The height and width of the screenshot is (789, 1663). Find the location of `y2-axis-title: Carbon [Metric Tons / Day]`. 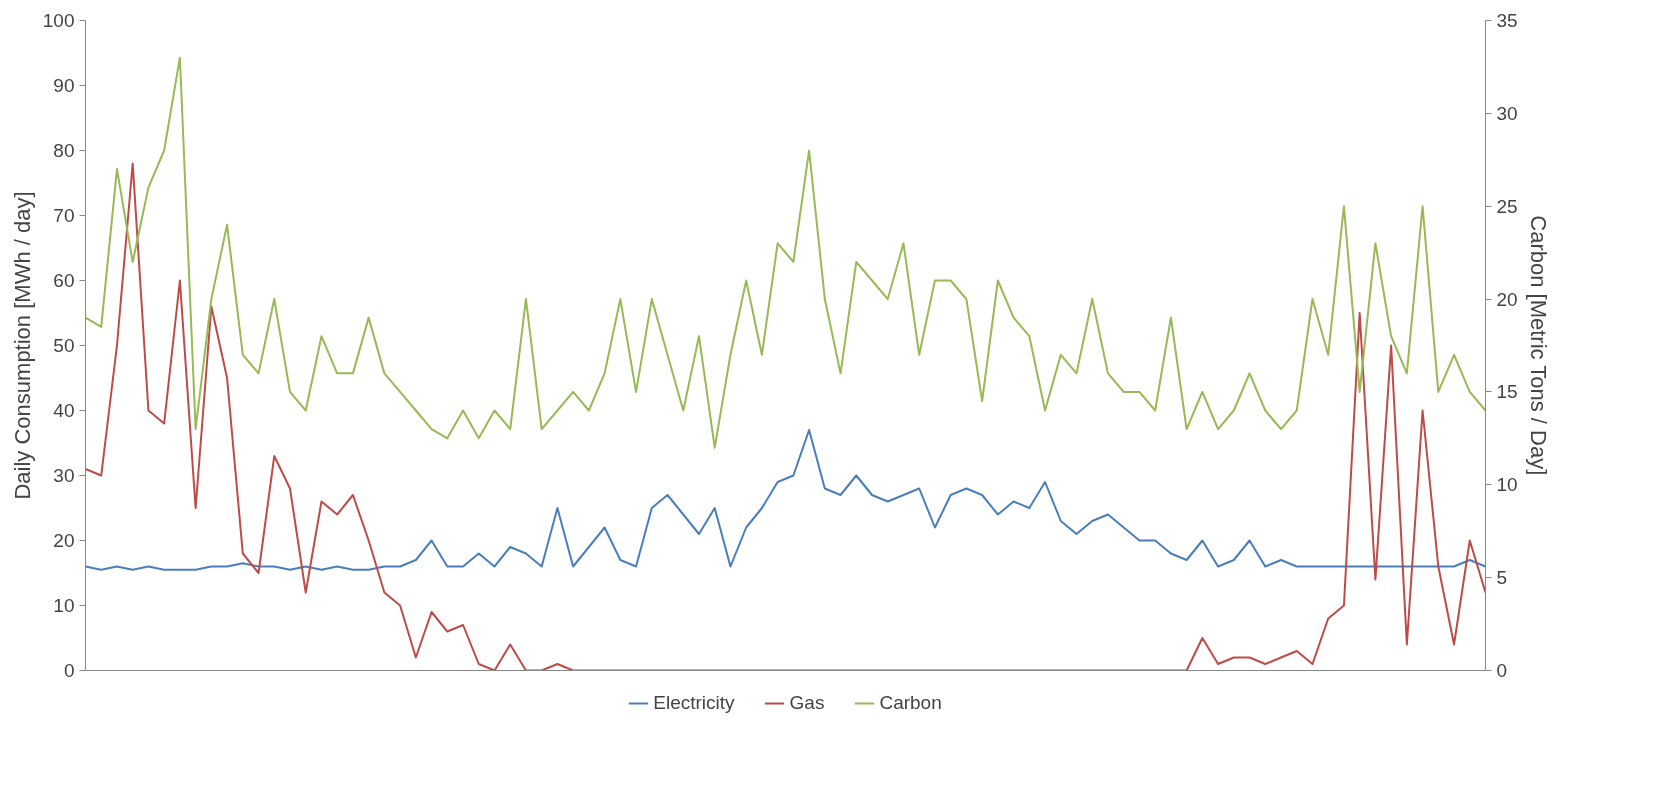

y2-axis-title: Carbon [Metric Tons / Day] is located at coordinates (1538, 345).